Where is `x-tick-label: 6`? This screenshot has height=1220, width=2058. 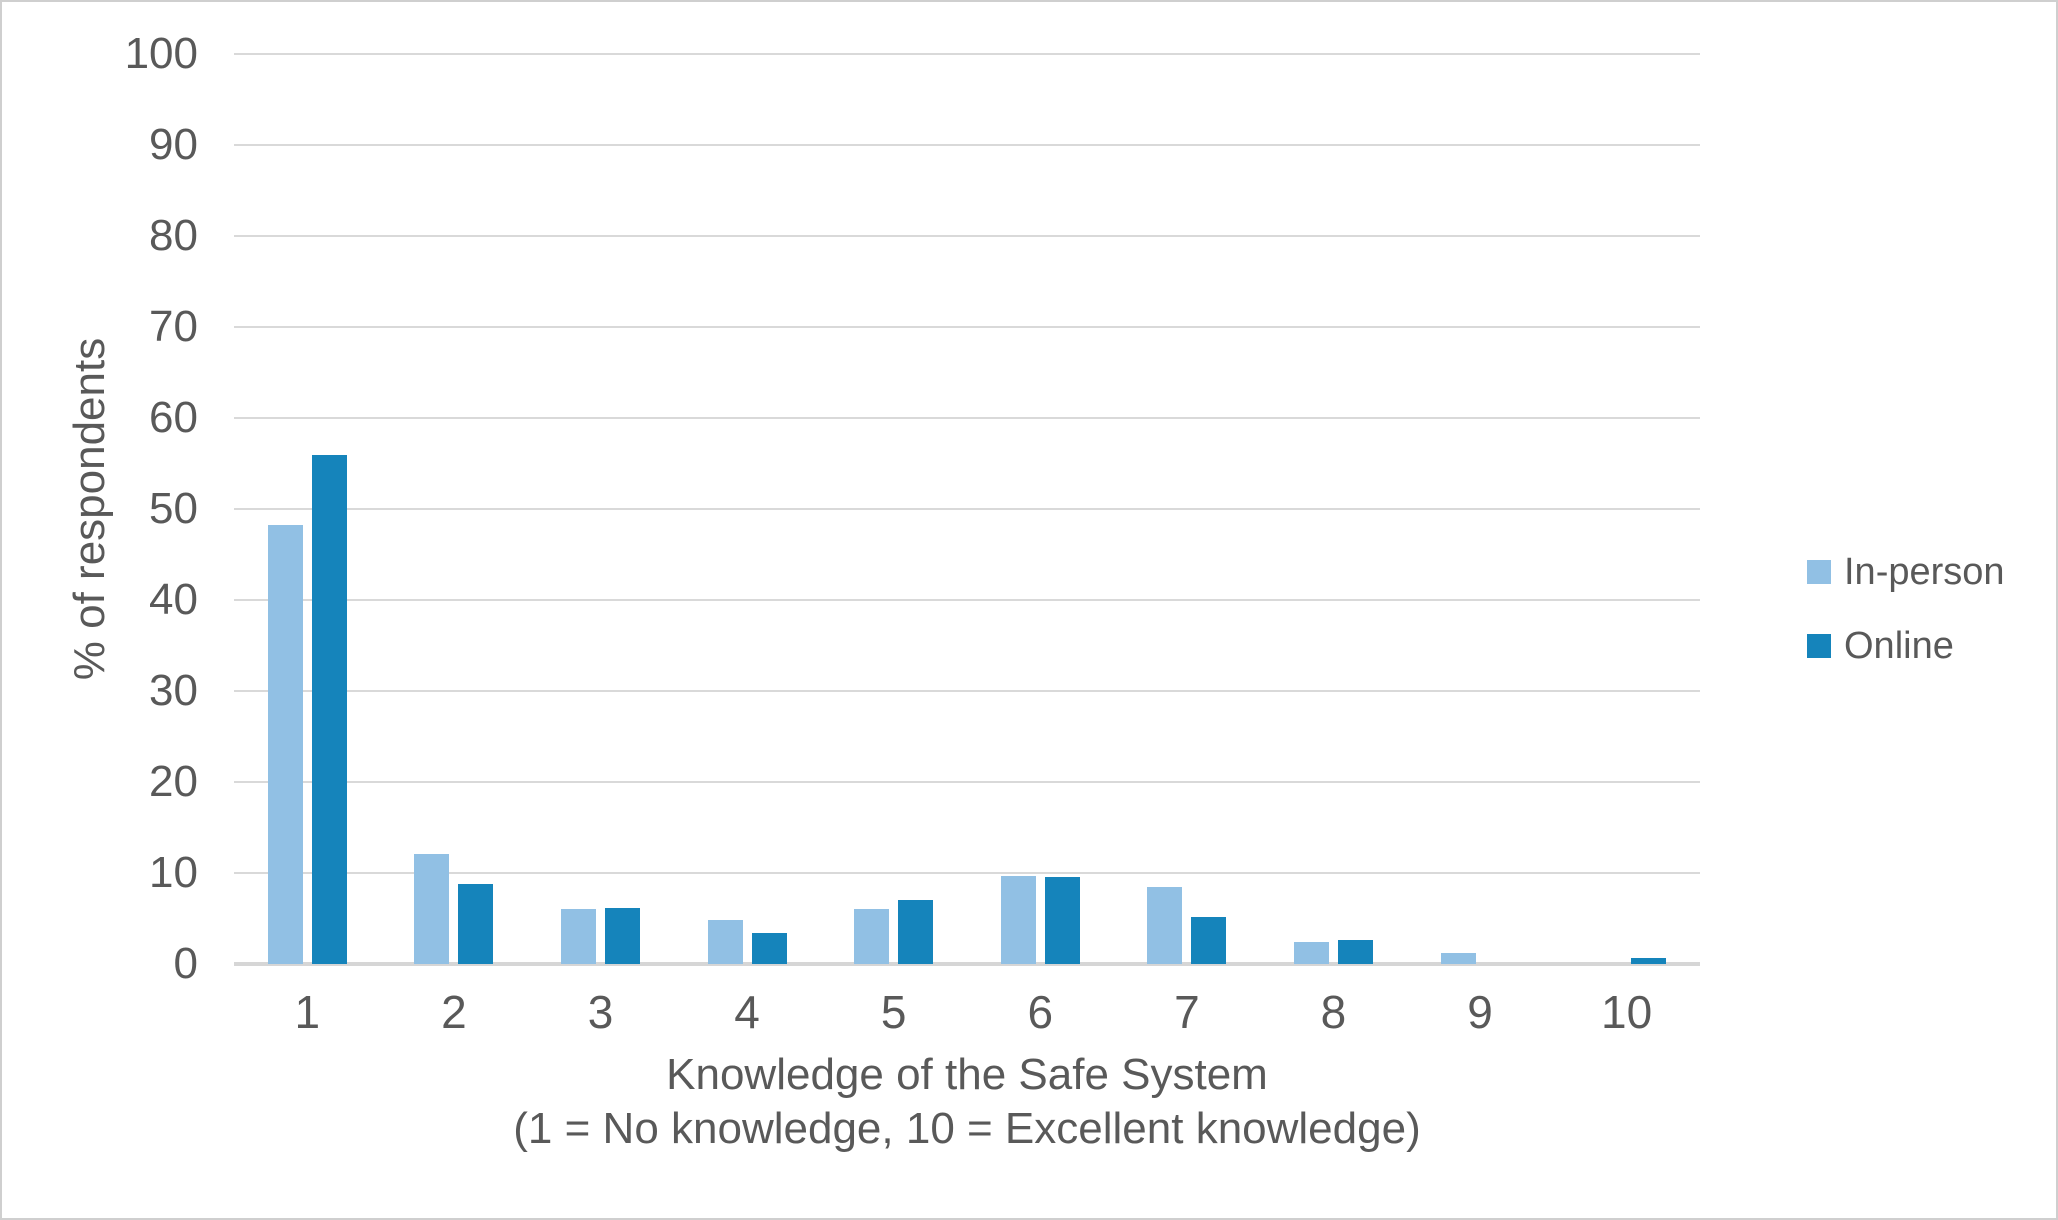
x-tick-label: 6 is located at coordinates (1040, 1012).